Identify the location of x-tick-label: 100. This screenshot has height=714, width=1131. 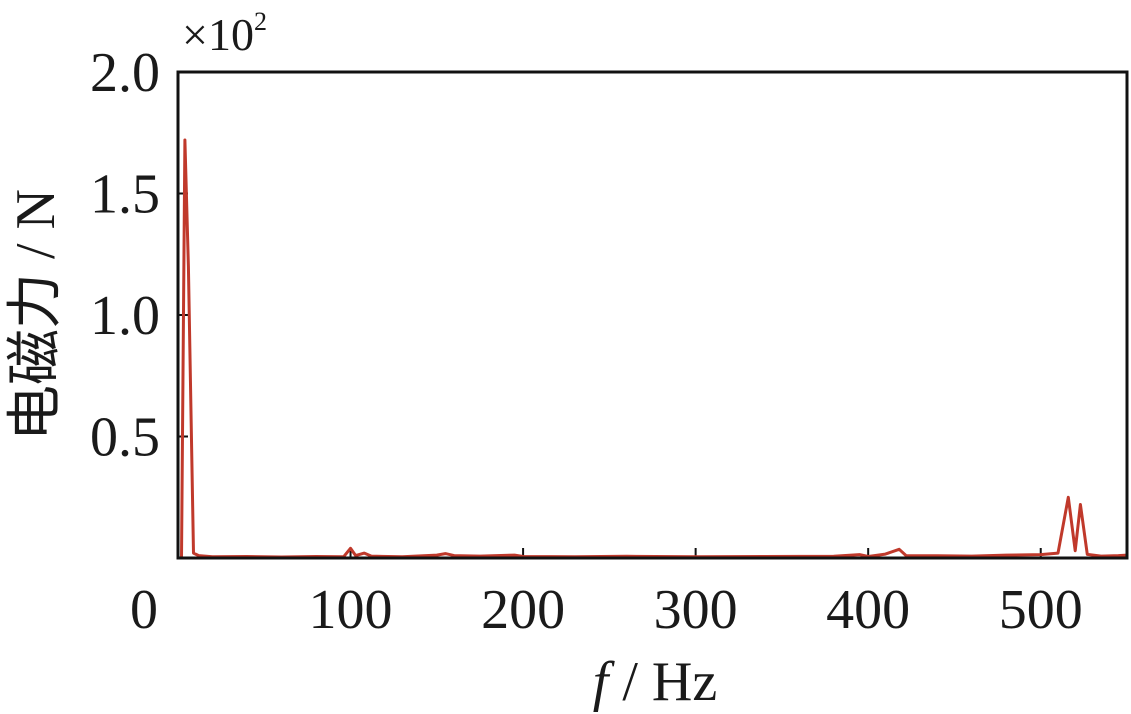
(351, 610).